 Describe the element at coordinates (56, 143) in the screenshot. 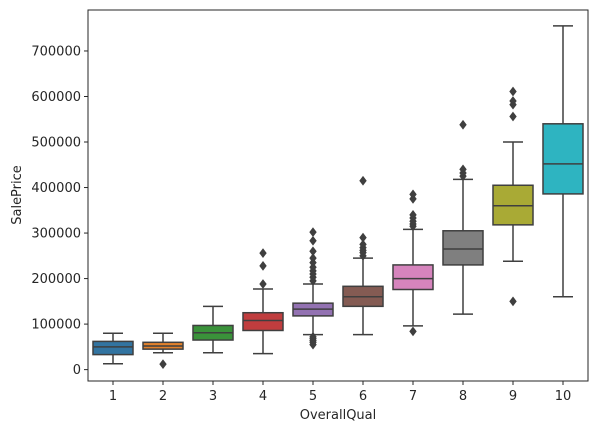

I see `y-tick-label: 500000` at that location.